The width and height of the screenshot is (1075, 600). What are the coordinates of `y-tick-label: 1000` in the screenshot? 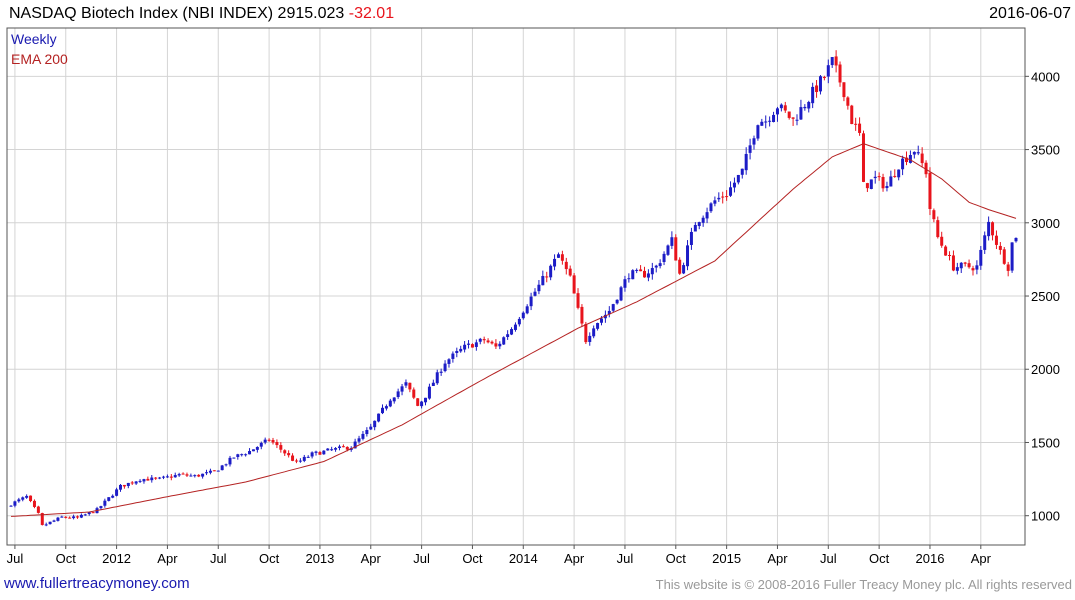 It's located at (1045, 516).